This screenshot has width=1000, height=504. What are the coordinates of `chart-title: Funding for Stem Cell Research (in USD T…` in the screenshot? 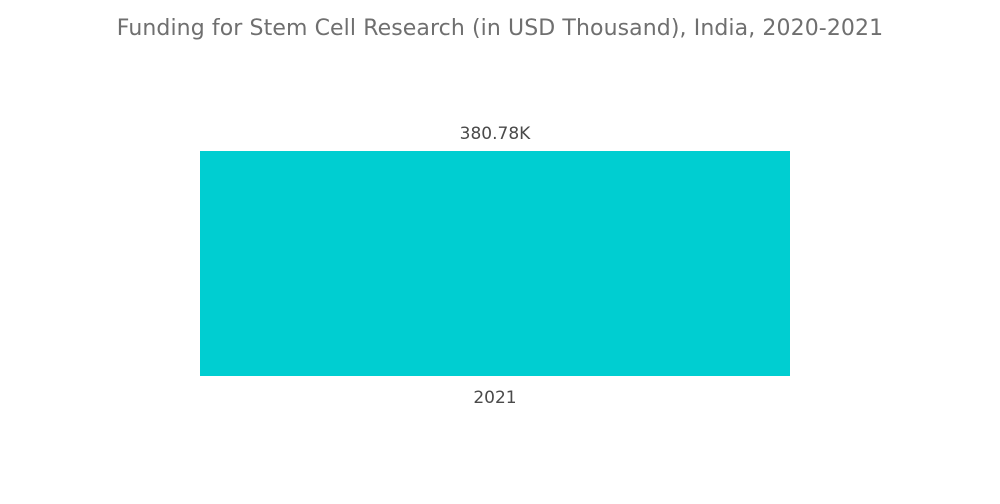 It's located at (500, 28).